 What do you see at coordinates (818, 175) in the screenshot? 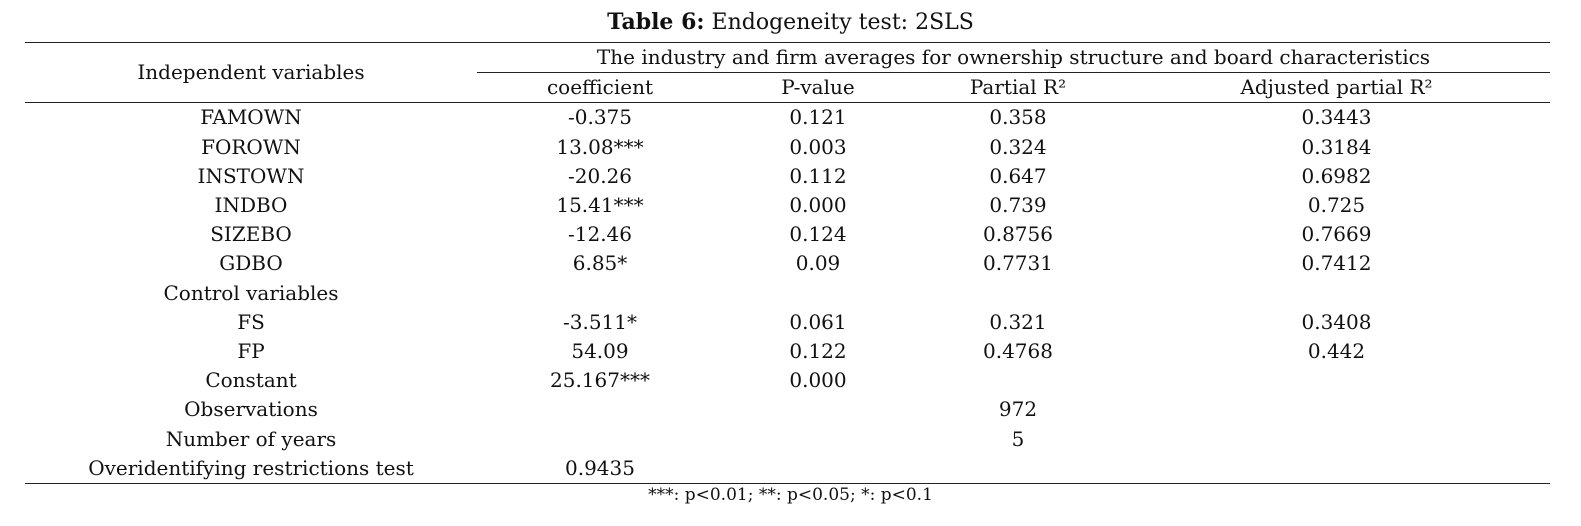
I see `table-cell: 0.112` at bounding box center [818, 175].